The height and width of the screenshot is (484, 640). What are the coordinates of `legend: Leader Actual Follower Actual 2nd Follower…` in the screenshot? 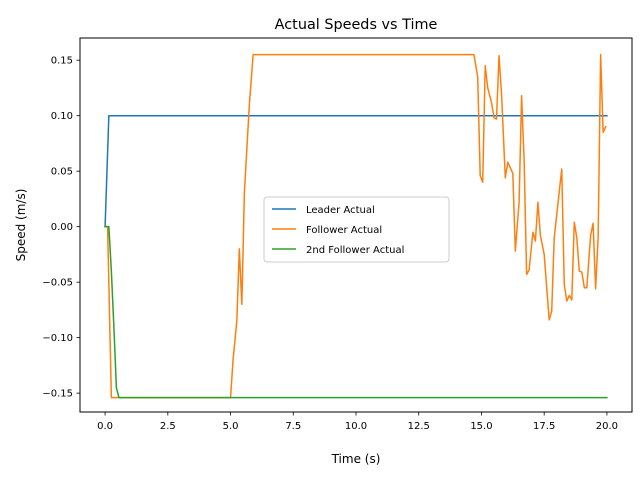 It's located at (356, 229).